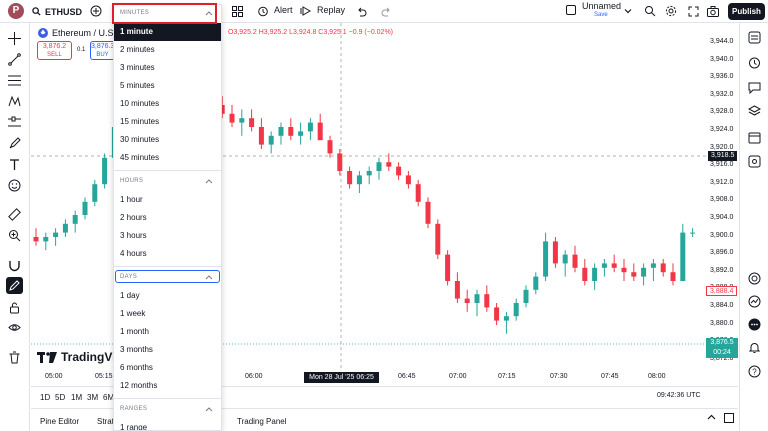  I want to click on quick-search-button, so click(650, 11).